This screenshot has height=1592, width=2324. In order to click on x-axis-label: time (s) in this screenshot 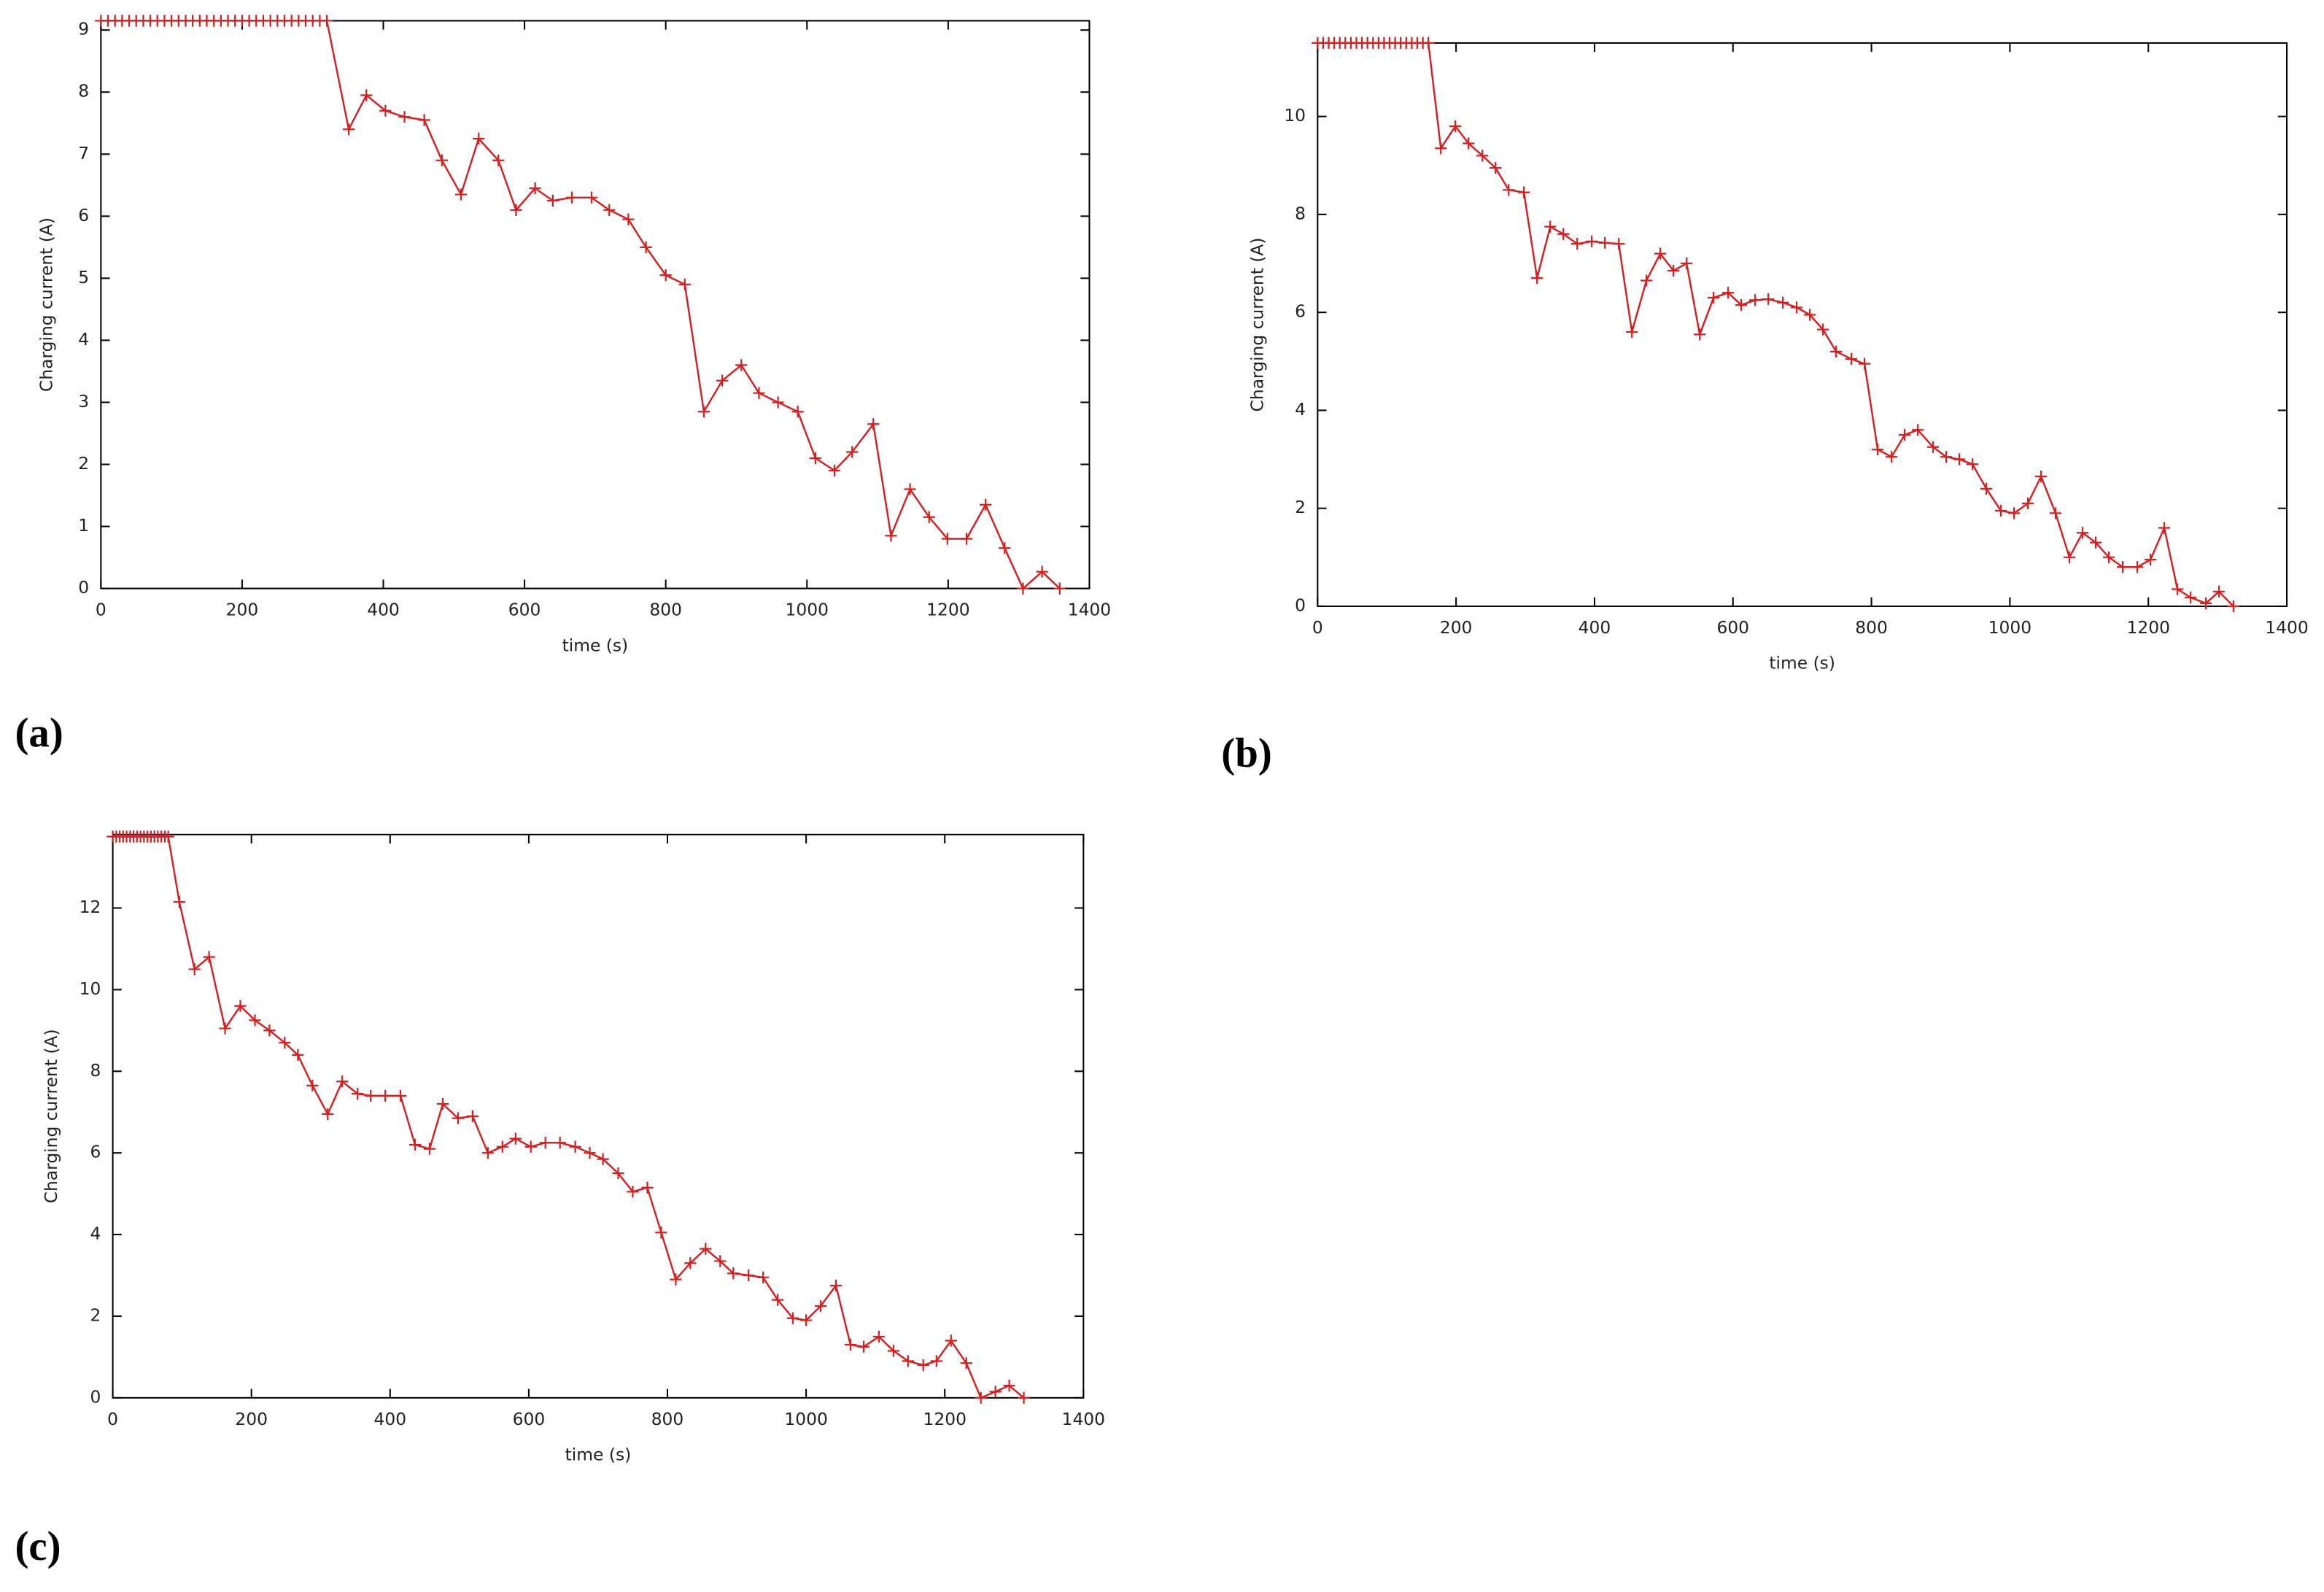, I will do `click(595, 645)`.